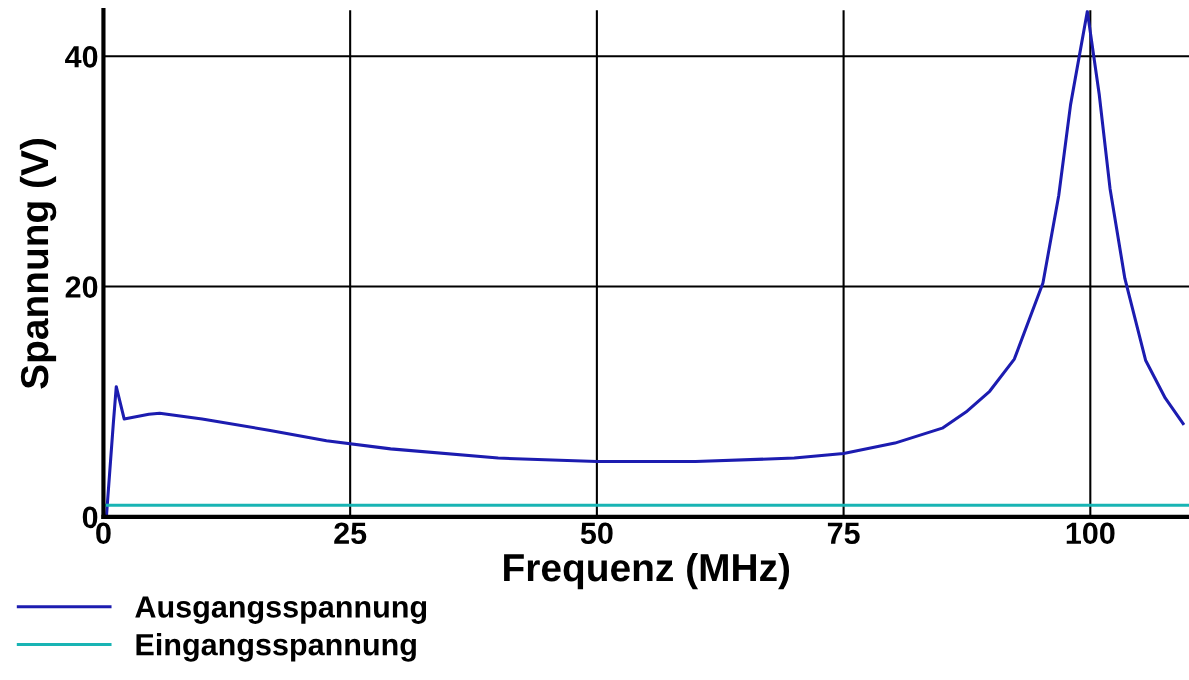 This screenshot has width=1189, height=680. What do you see at coordinates (276, 647) in the screenshot?
I see `legend-label: Eingangsspannung` at bounding box center [276, 647].